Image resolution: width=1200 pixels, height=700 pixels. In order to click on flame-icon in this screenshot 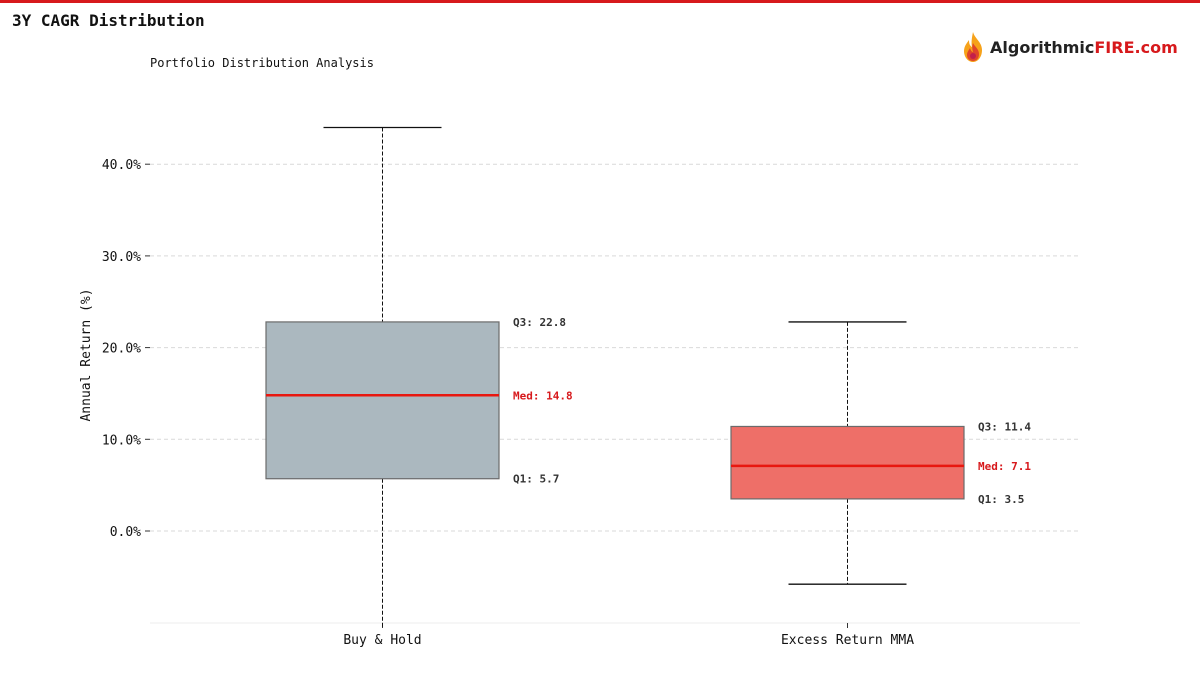, I will do `click(973, 47)`.